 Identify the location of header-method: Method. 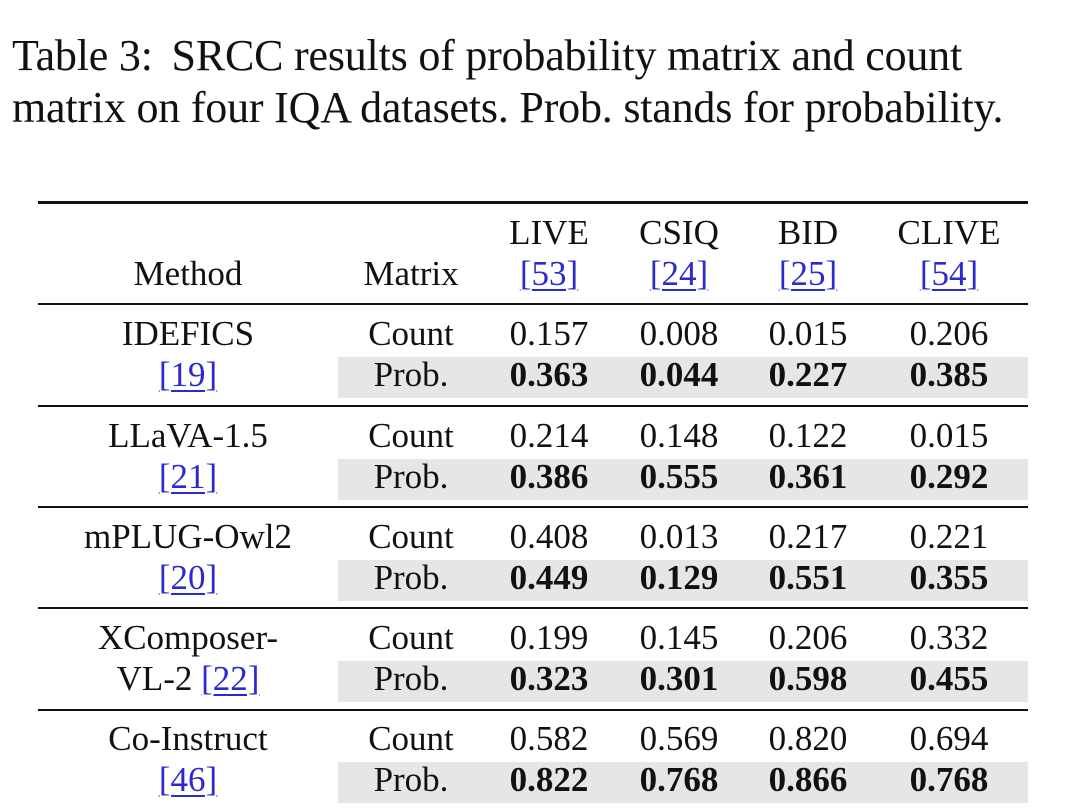
(188, 273).